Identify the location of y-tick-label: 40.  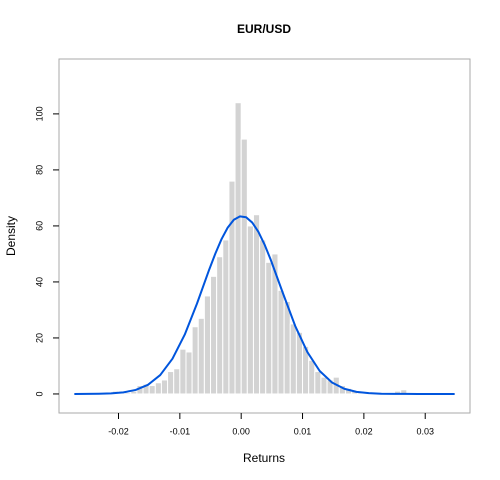
(39, 282).